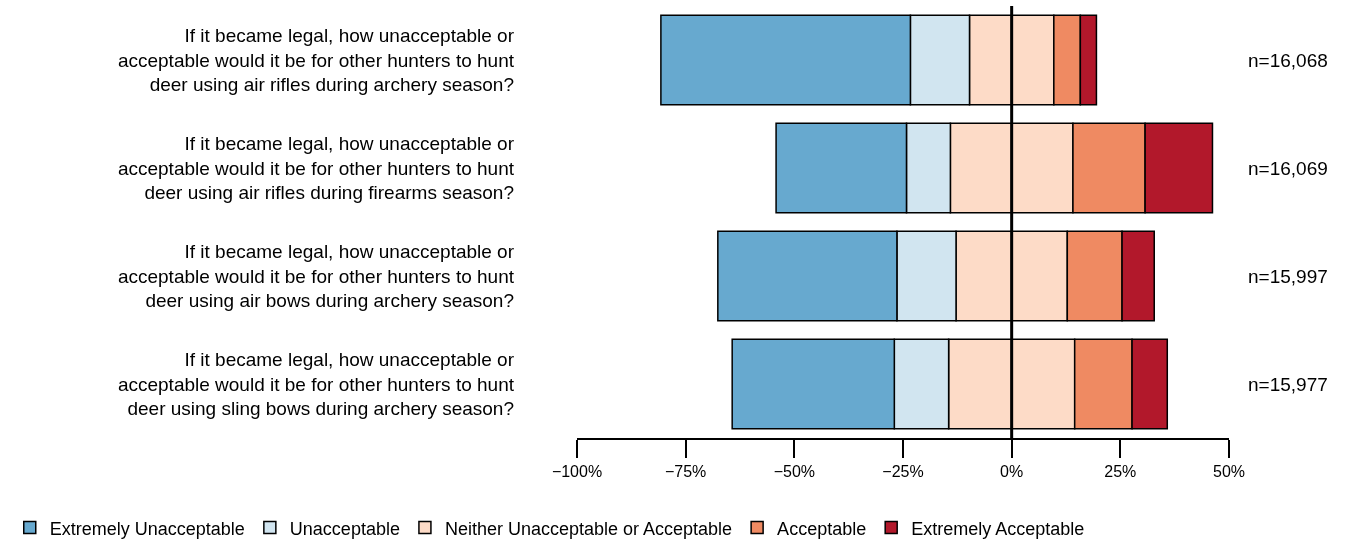 The height and width of the screenshot is (552, 1349). I want to click on y-tick-label: If it became legal, how unacceptable or acceptable would it be for other hunters to hunt deer using air rifles during firearms season?, so click(316, 168).